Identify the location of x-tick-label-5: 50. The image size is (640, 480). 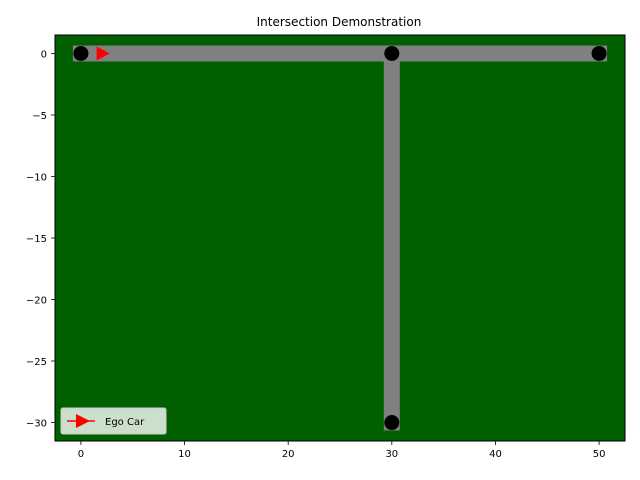
(599, 454).